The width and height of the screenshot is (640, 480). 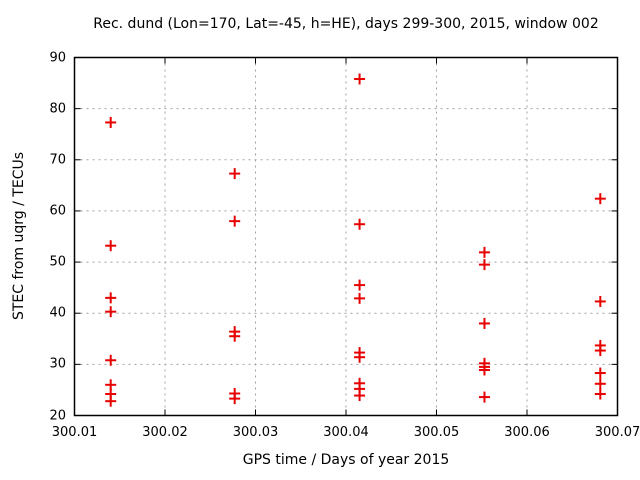 I want to click on x-tick-label: 300.07, so click(x=617, y=432).